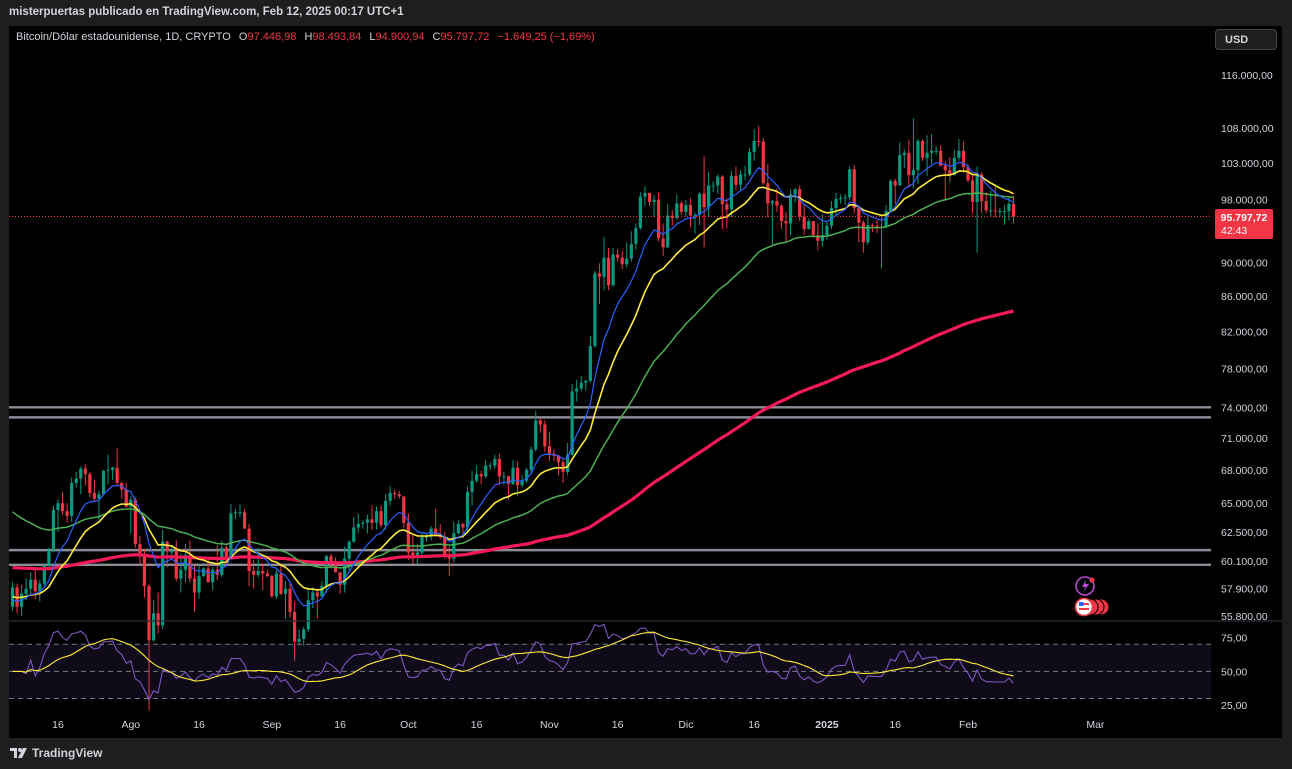 This screenshot has height=769, width=1292. What do you see at coordinates (1084, 607) in the screenshot?
I see `us-flag-event-icon` at bounding box center [1084, 607].